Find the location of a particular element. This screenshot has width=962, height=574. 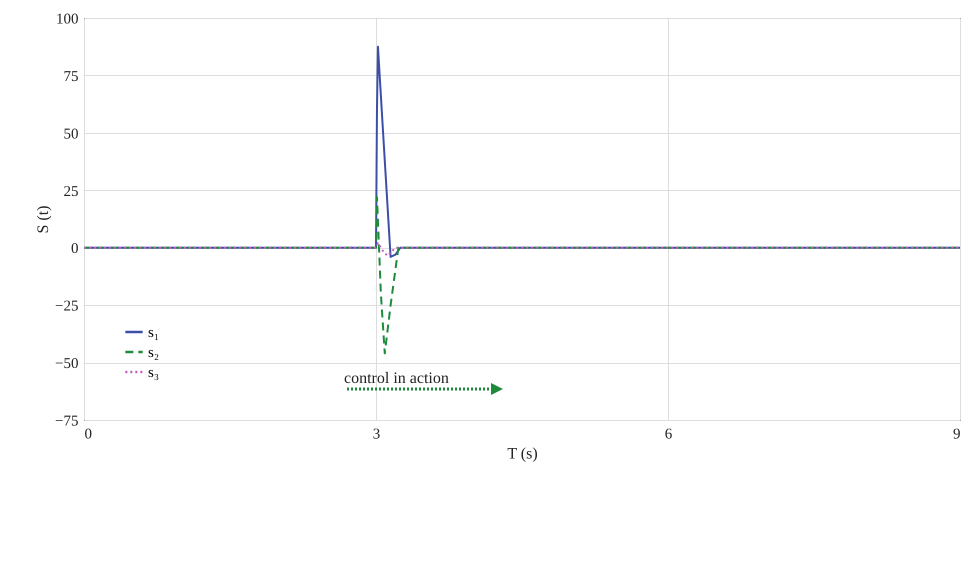

y-tick-label: 0 is located at coordinates (74, 249).